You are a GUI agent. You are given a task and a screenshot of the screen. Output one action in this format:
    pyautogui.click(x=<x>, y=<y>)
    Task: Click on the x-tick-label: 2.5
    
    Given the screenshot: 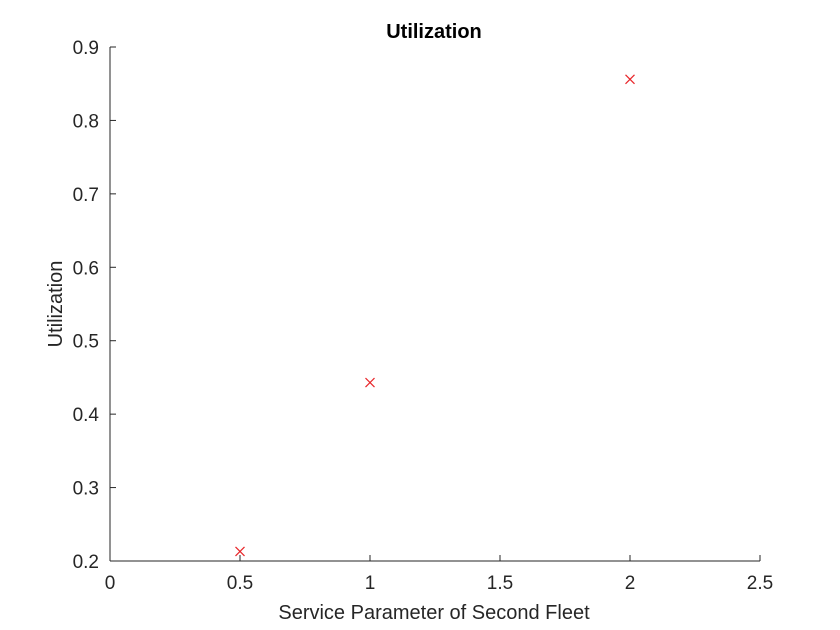 What is the action you would take?
    pyautogui.click(x=760, y=583)
    